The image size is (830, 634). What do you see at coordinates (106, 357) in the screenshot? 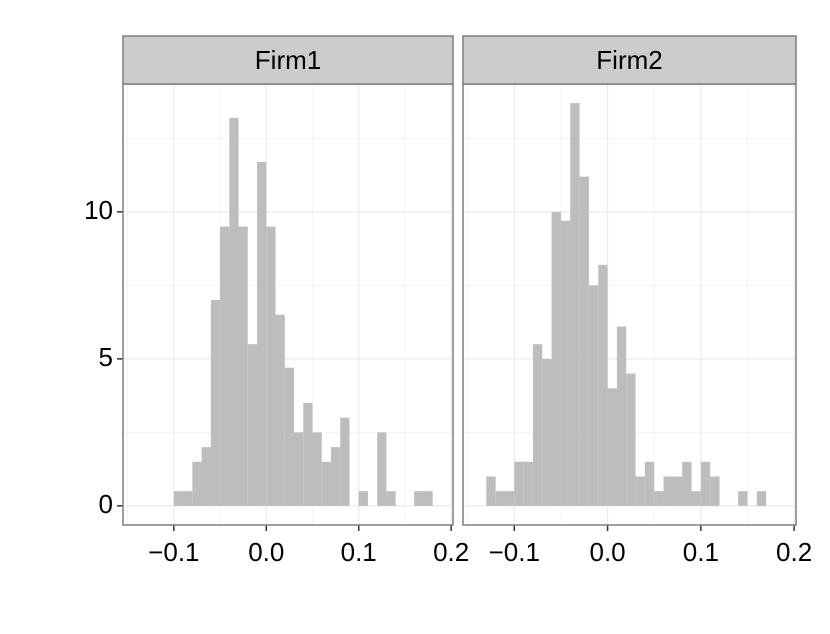
I see `y-tick-label: 5` at bounding box center [106, 357].